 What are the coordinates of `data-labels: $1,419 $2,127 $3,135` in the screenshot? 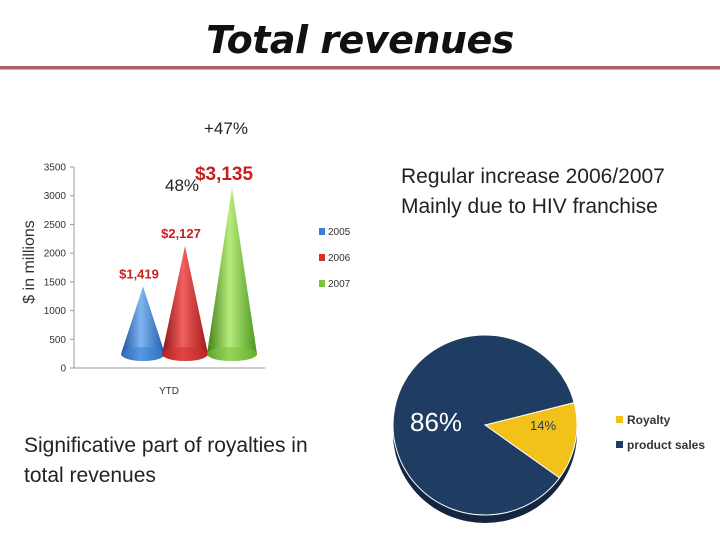 It's located at (186, 223).